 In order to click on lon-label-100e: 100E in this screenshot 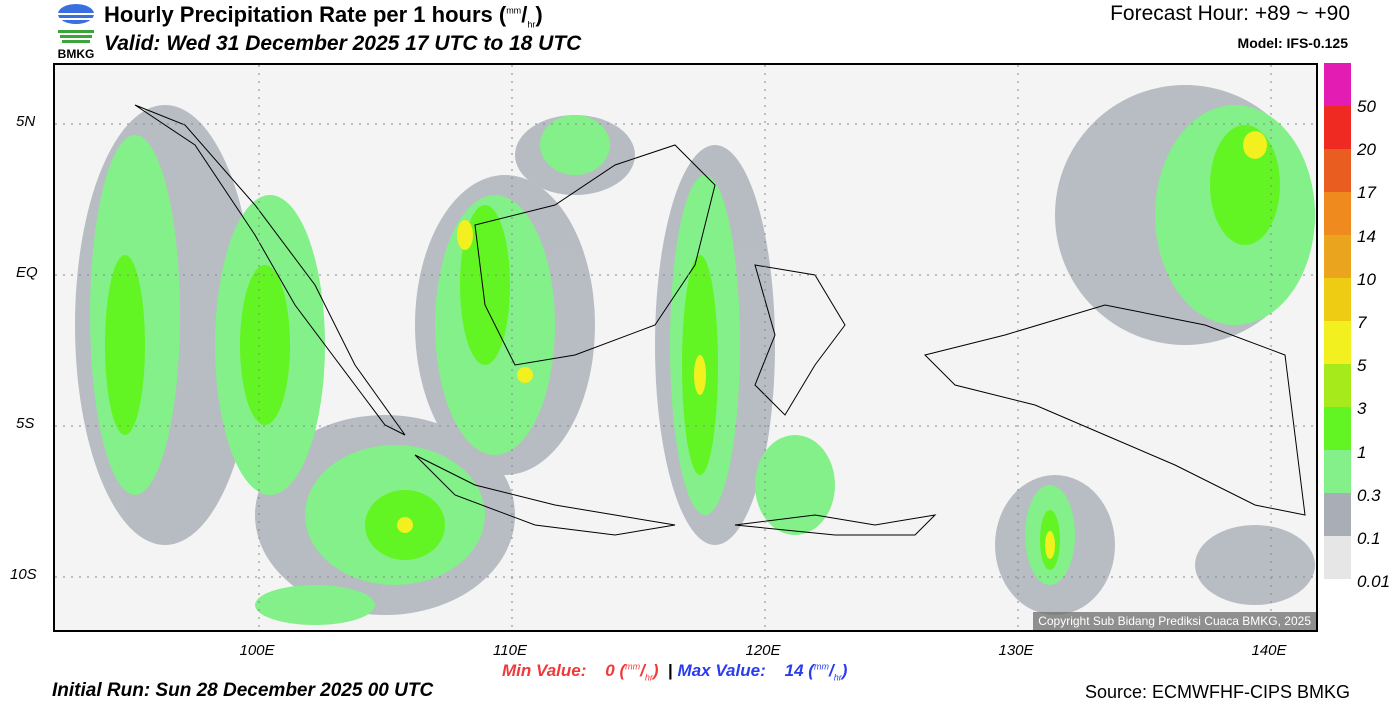, I will do `click(257, 650)`.